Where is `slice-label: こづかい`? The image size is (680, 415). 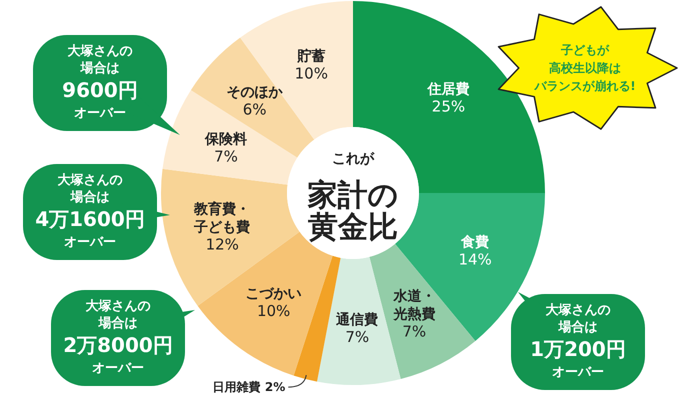 slice-label: こづかい is located at coordinates (274, 294).